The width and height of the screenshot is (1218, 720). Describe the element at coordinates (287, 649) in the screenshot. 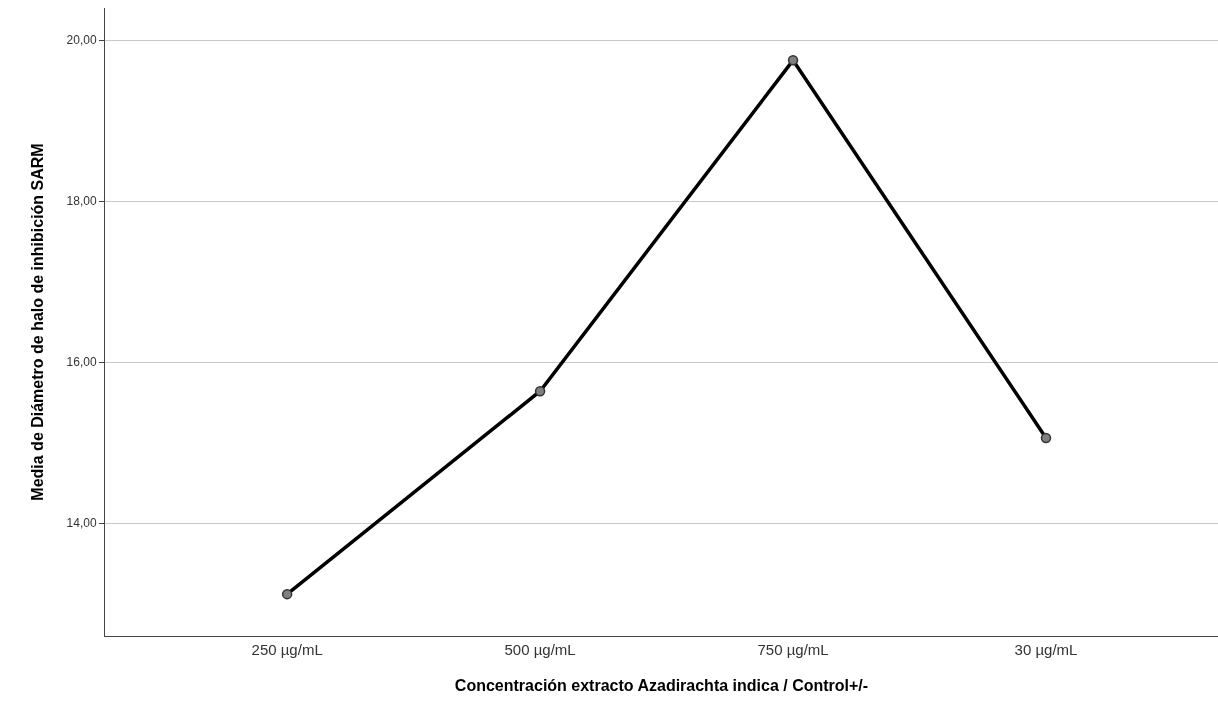

I see `x-tick-label: 250 µg/mL` at that location.